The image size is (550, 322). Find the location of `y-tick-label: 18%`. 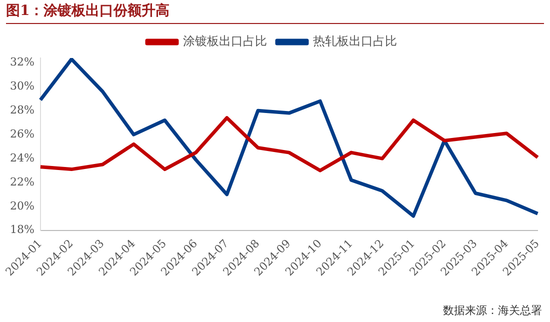

y-tick-label: 18% is located at coordinates (22, 229).